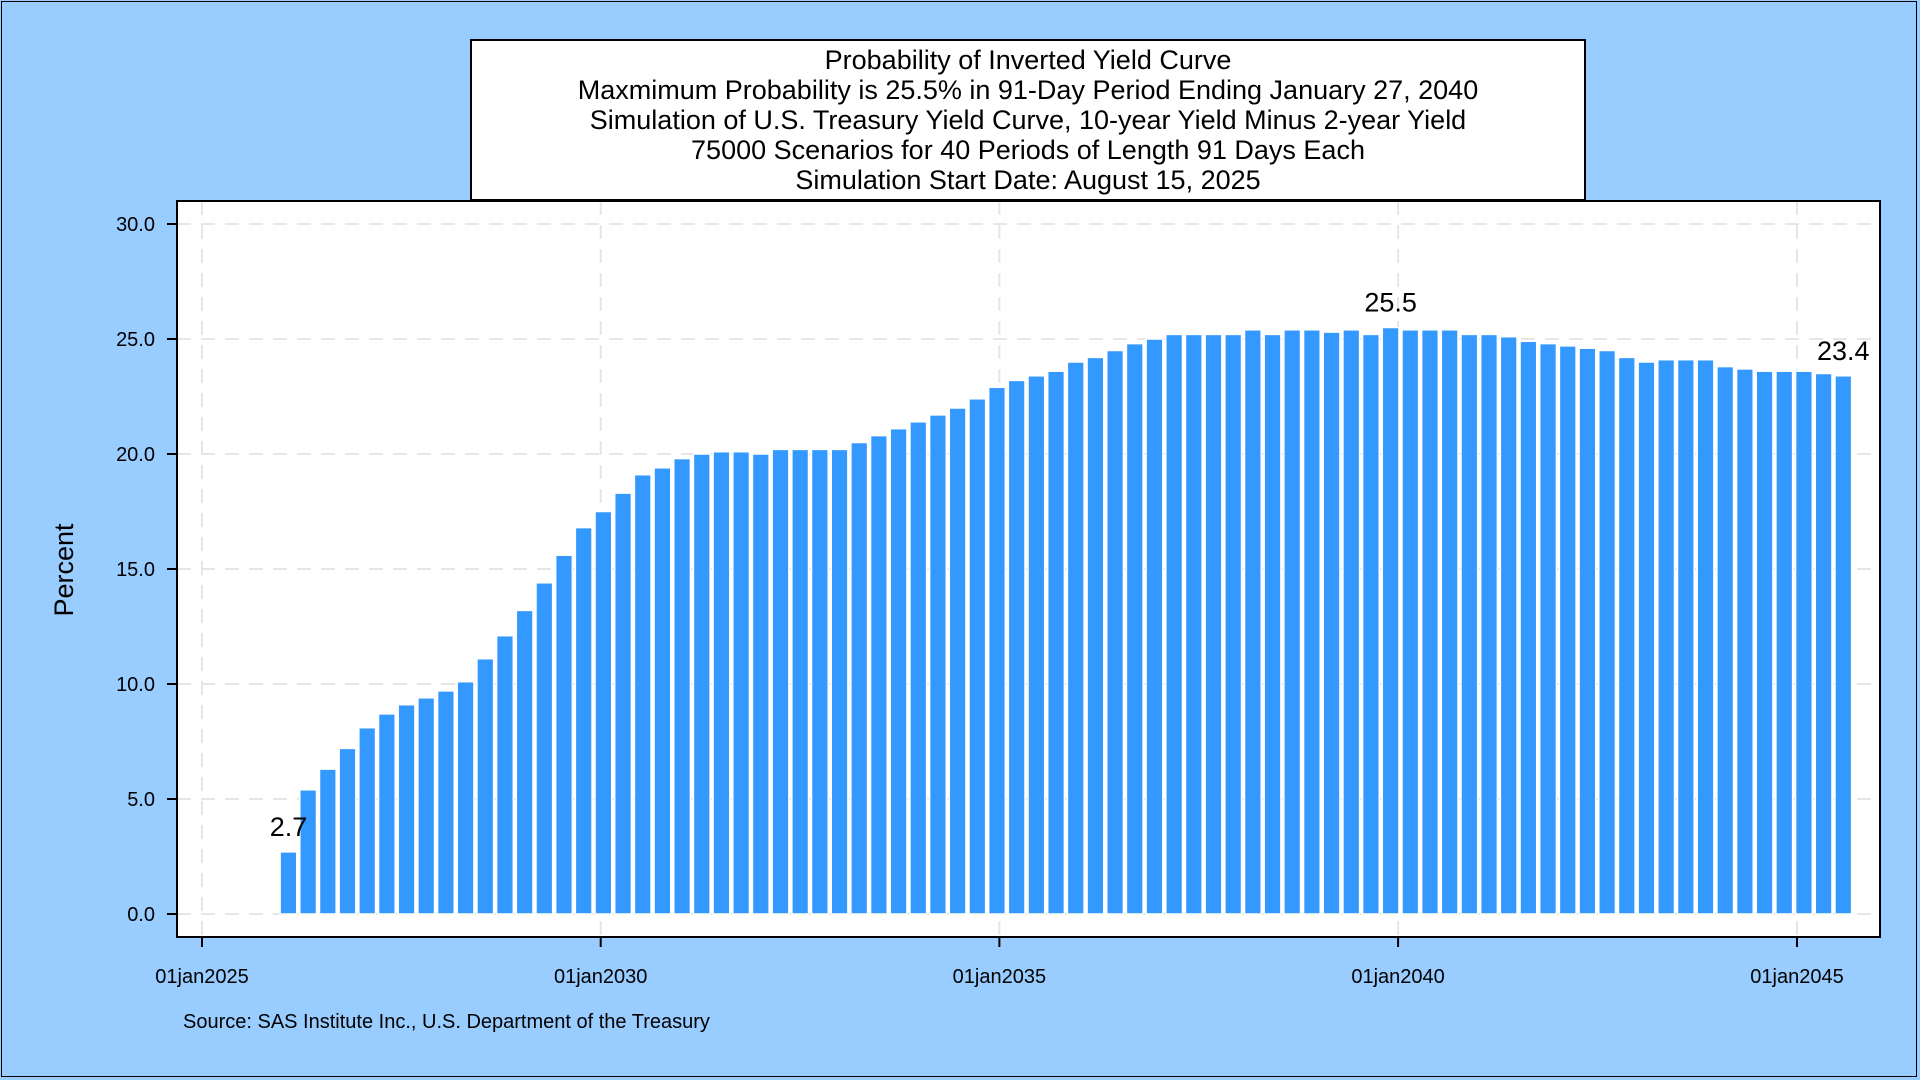 The height and width of the screenshot is (1080, 1920). What do you see at coordinates (1796, 977) in the screenshot?
I see `x-tick-label: 01jan2045` at bounding box center [1796, 977].